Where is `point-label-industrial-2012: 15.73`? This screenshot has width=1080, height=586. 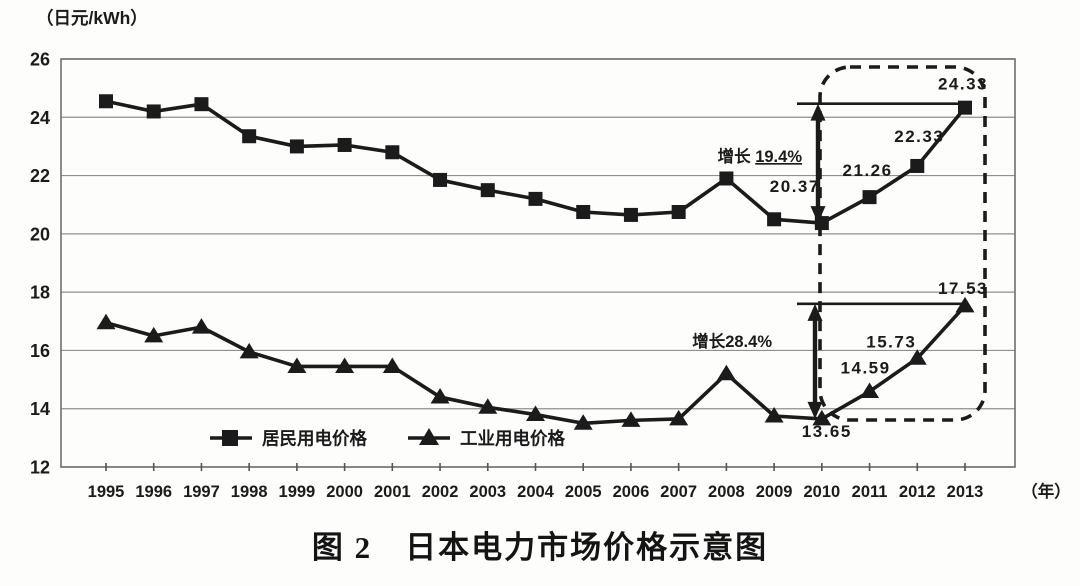 point-label-industrial-2012: 15.73 is located at coordinates (891, 341).